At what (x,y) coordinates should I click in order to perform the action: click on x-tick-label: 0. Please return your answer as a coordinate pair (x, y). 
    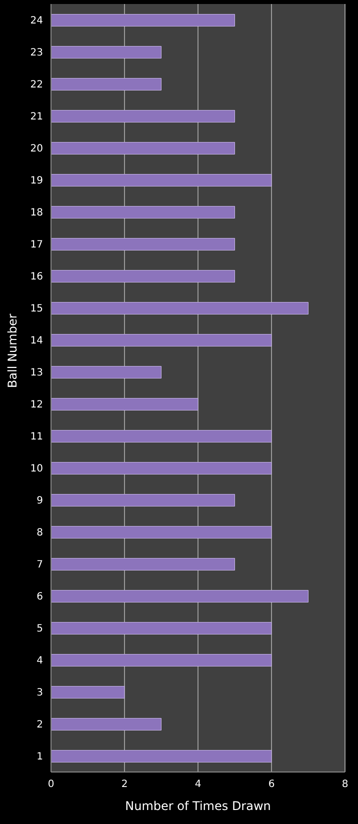
    Looking at the image, I should click on (51, 784).